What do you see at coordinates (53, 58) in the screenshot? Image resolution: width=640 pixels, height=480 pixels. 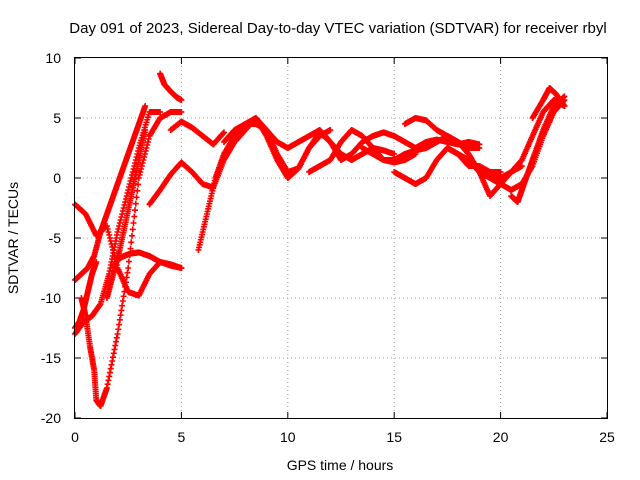 I see `y-tick-label: 10` at bounding box center [53, 58].